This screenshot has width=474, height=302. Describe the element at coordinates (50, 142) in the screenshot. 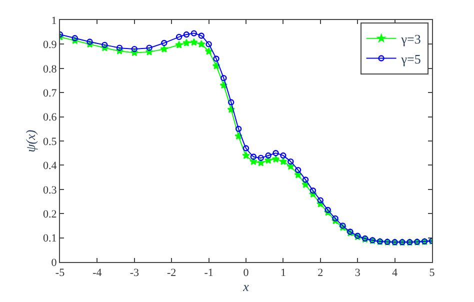

I see `y-tick-label: 0.5` at that location.